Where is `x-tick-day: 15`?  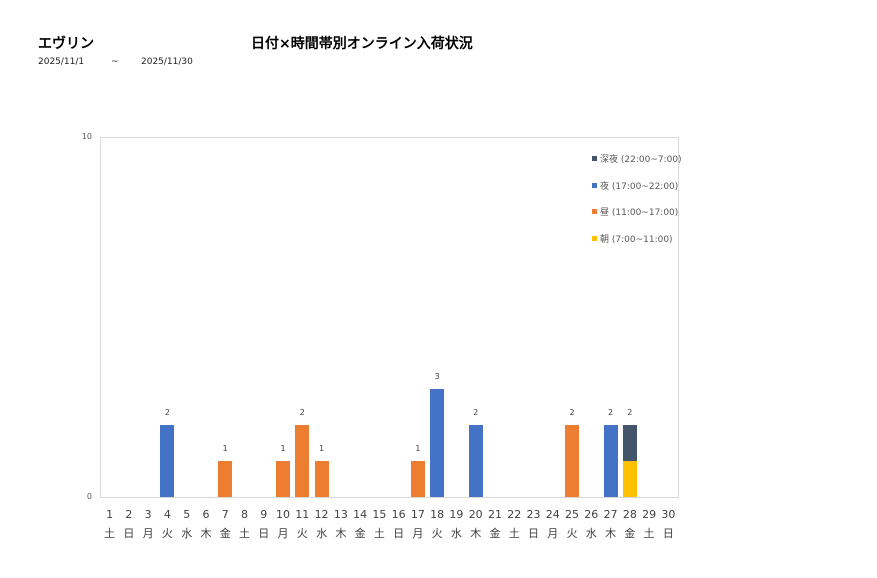 x-tick-day: 15 is located at coordinates (379, 514).